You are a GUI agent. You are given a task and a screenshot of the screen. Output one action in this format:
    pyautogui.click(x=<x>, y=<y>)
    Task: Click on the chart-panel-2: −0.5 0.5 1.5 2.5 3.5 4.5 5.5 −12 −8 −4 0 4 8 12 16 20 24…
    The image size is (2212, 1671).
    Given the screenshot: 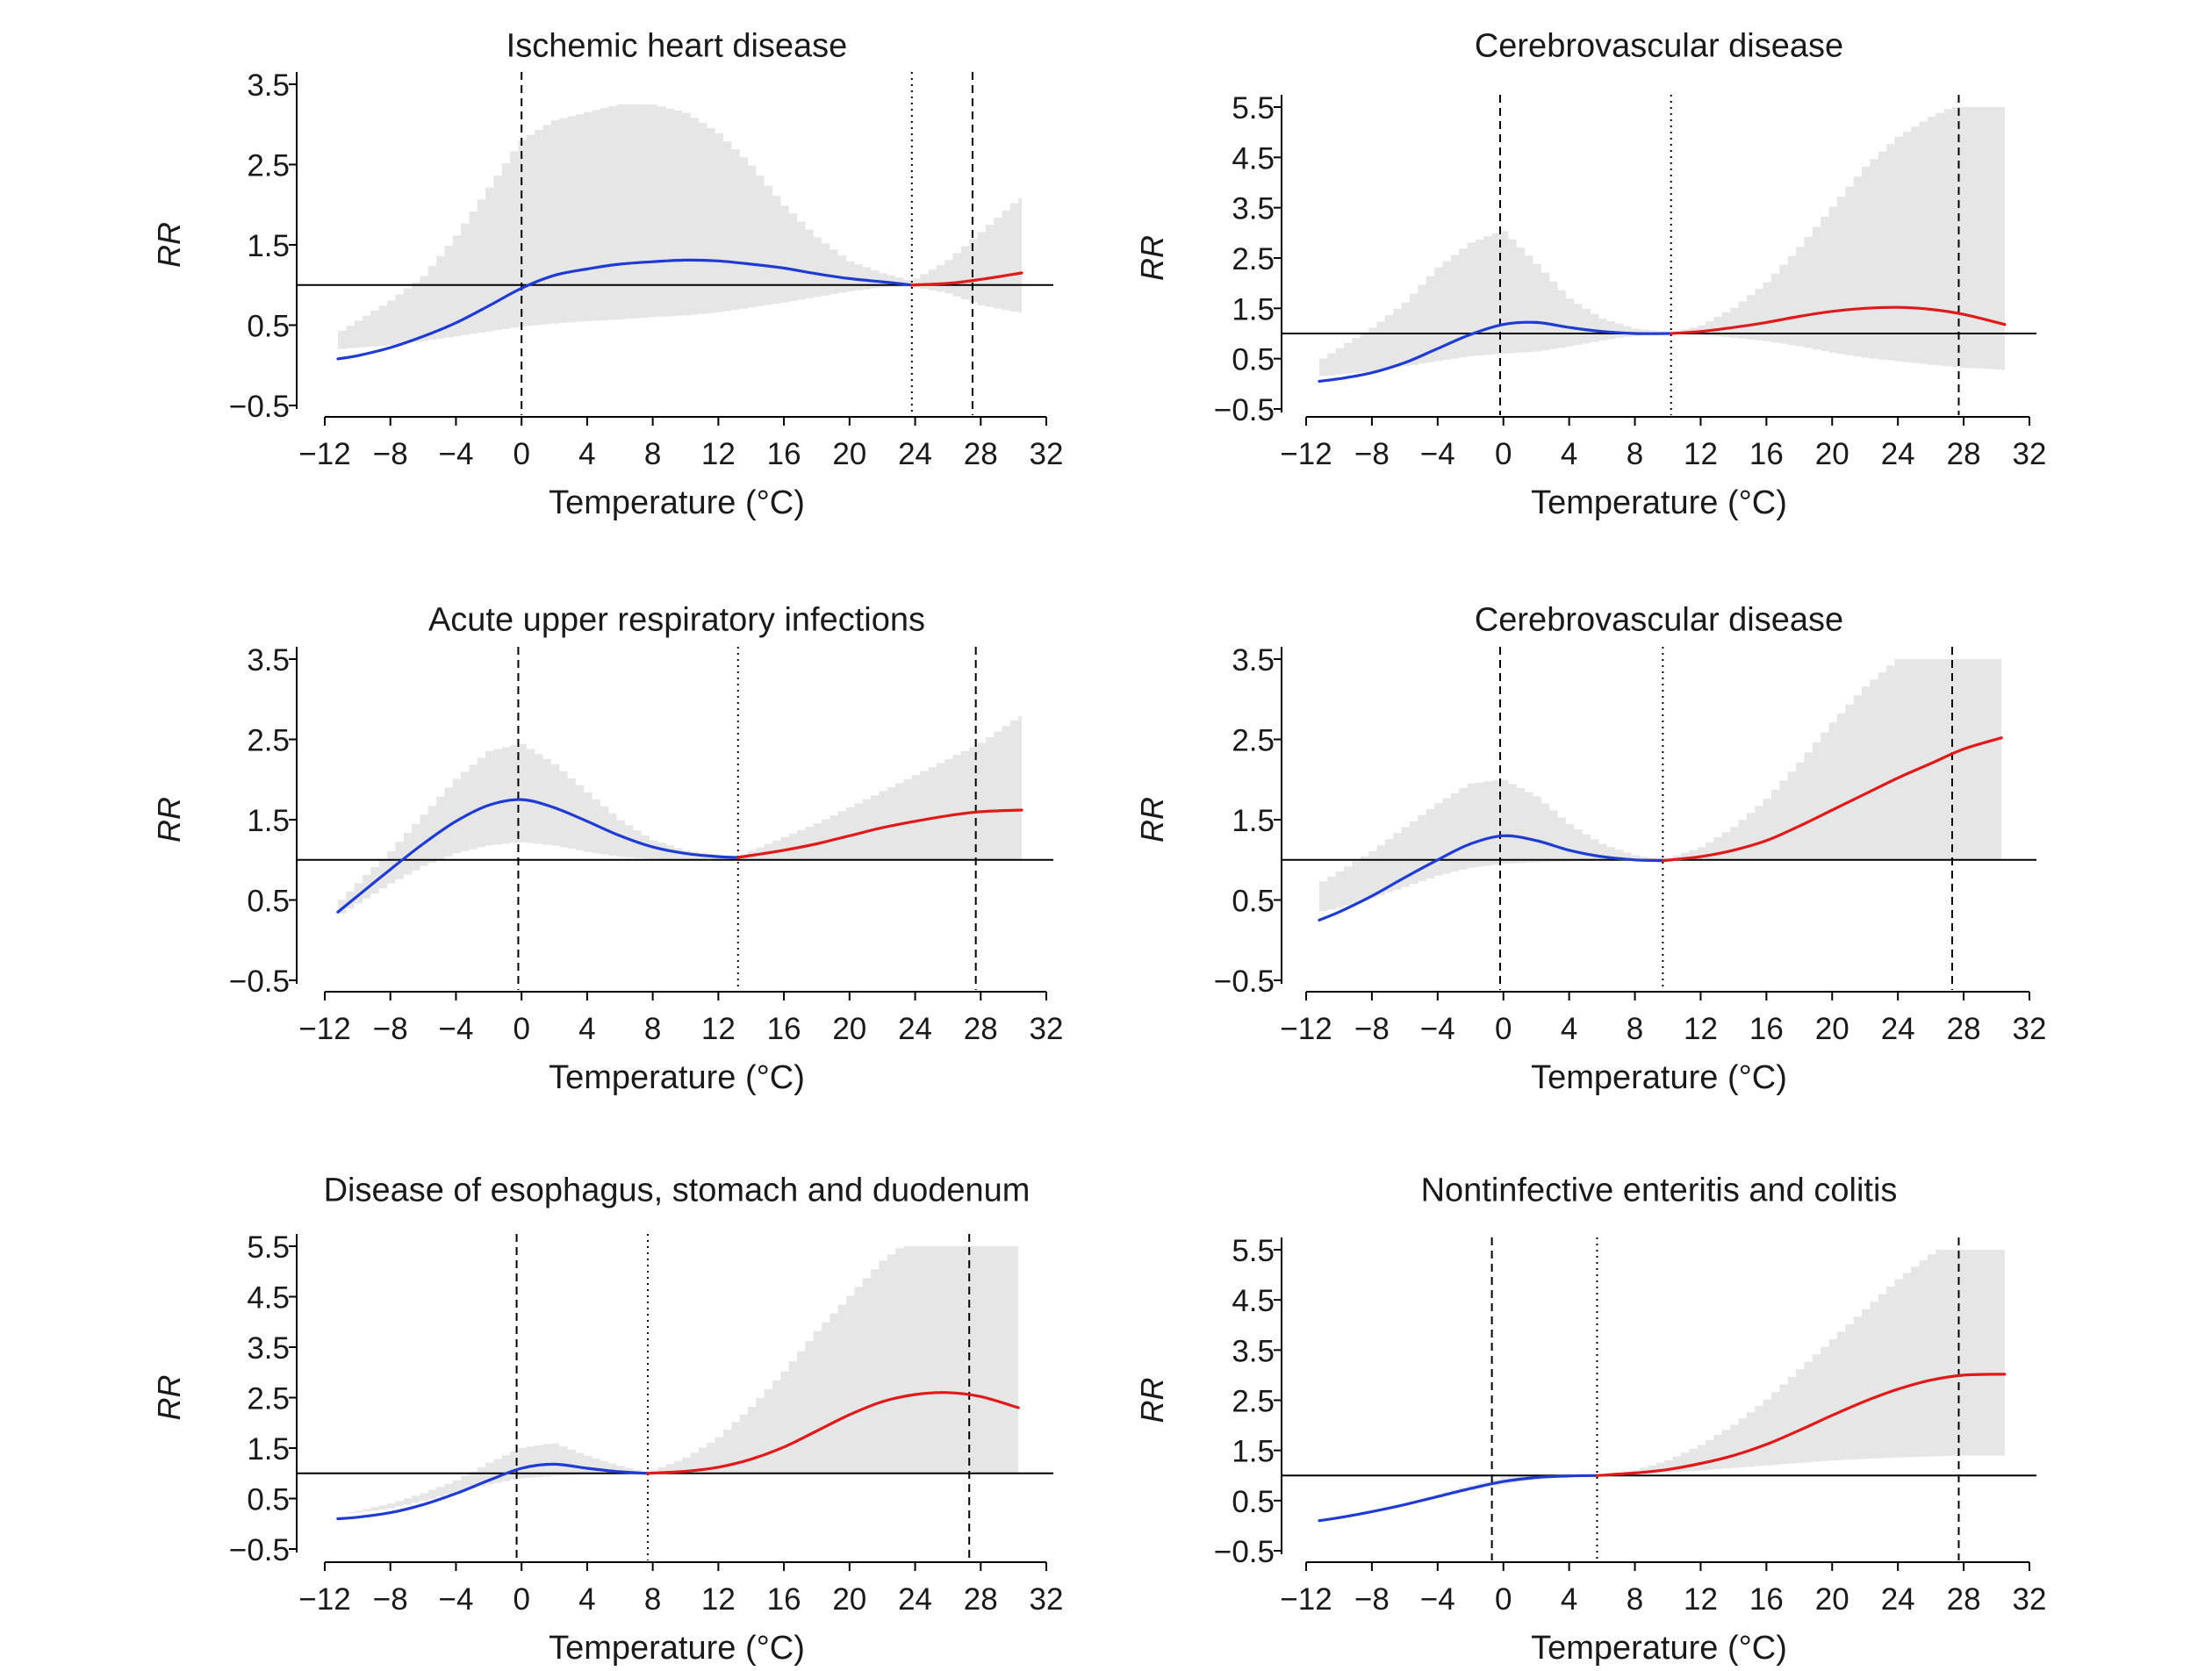 What is the action you would take?
    pyautogui.click(x=1590, y=274)
    